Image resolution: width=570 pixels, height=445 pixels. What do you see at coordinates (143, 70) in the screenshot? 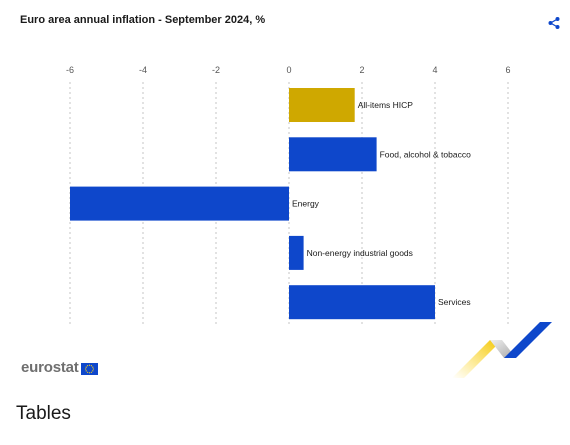
I see `x-tick-label: -4` at bounding box center [143, 70].